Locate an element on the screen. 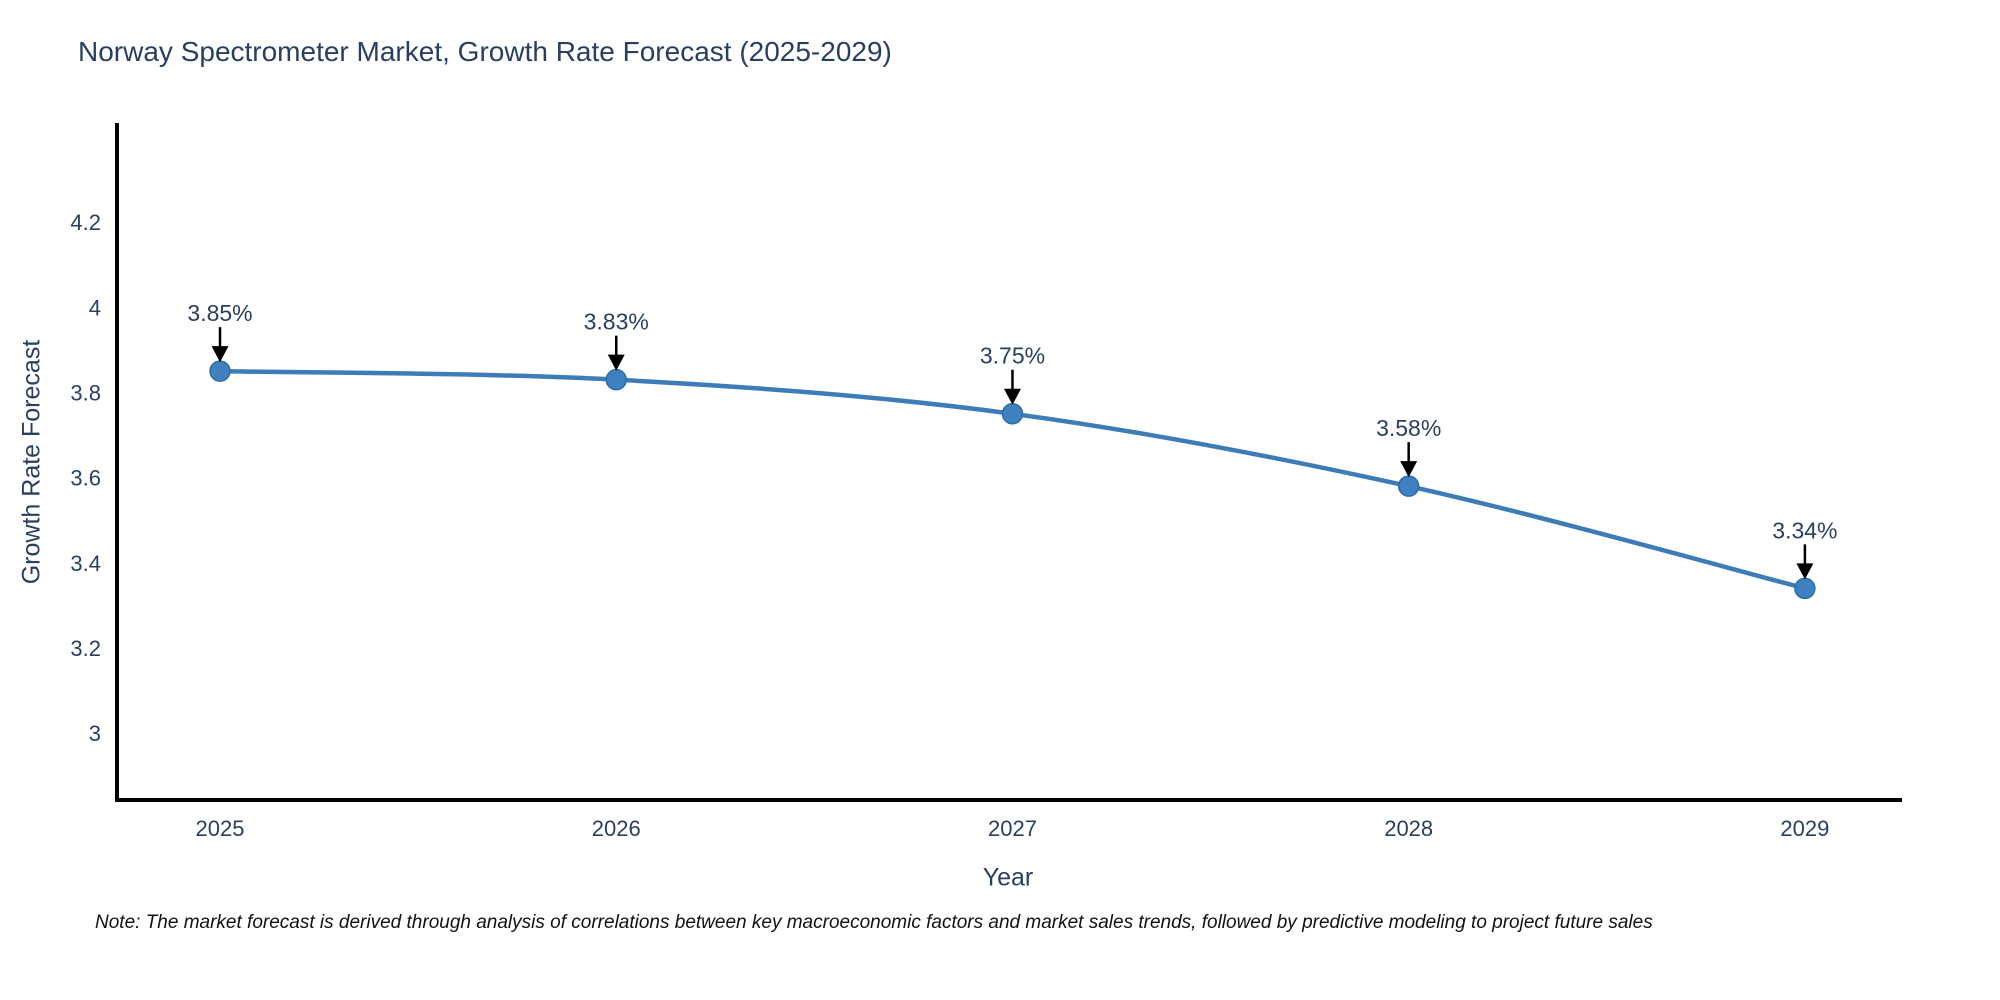 The height and width of the screenshot is (1000, 2000). annotation-label-2028: 3.58% is located at coordinates (1408, 428).